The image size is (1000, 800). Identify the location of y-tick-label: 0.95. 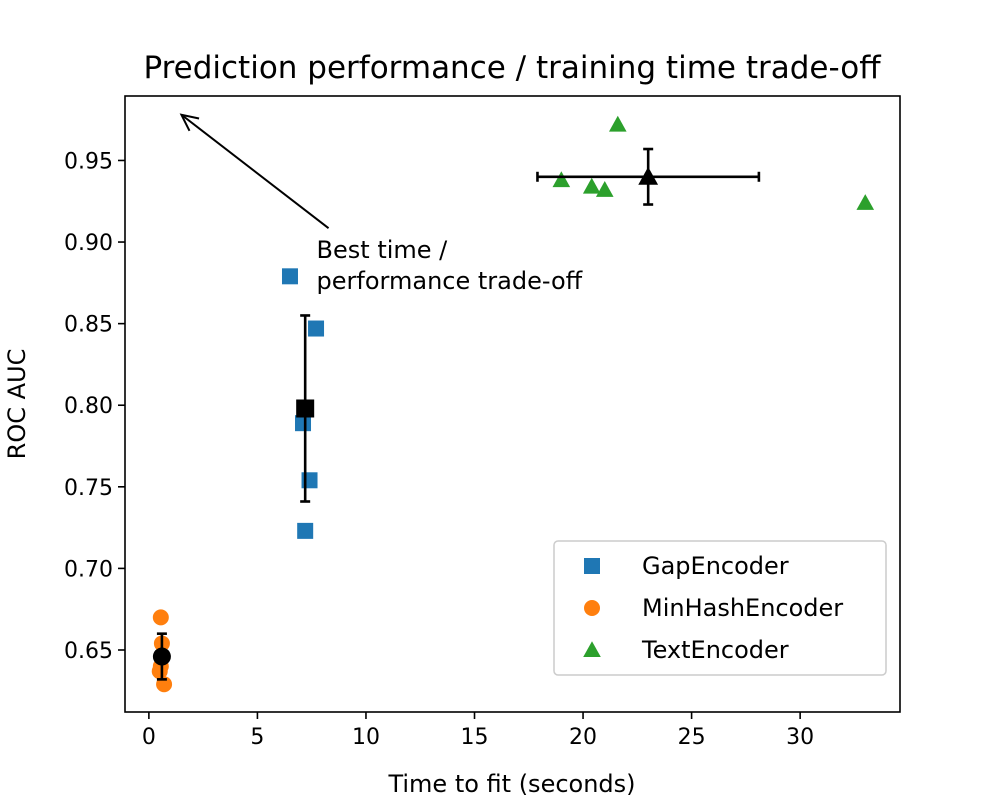
(88, 161).